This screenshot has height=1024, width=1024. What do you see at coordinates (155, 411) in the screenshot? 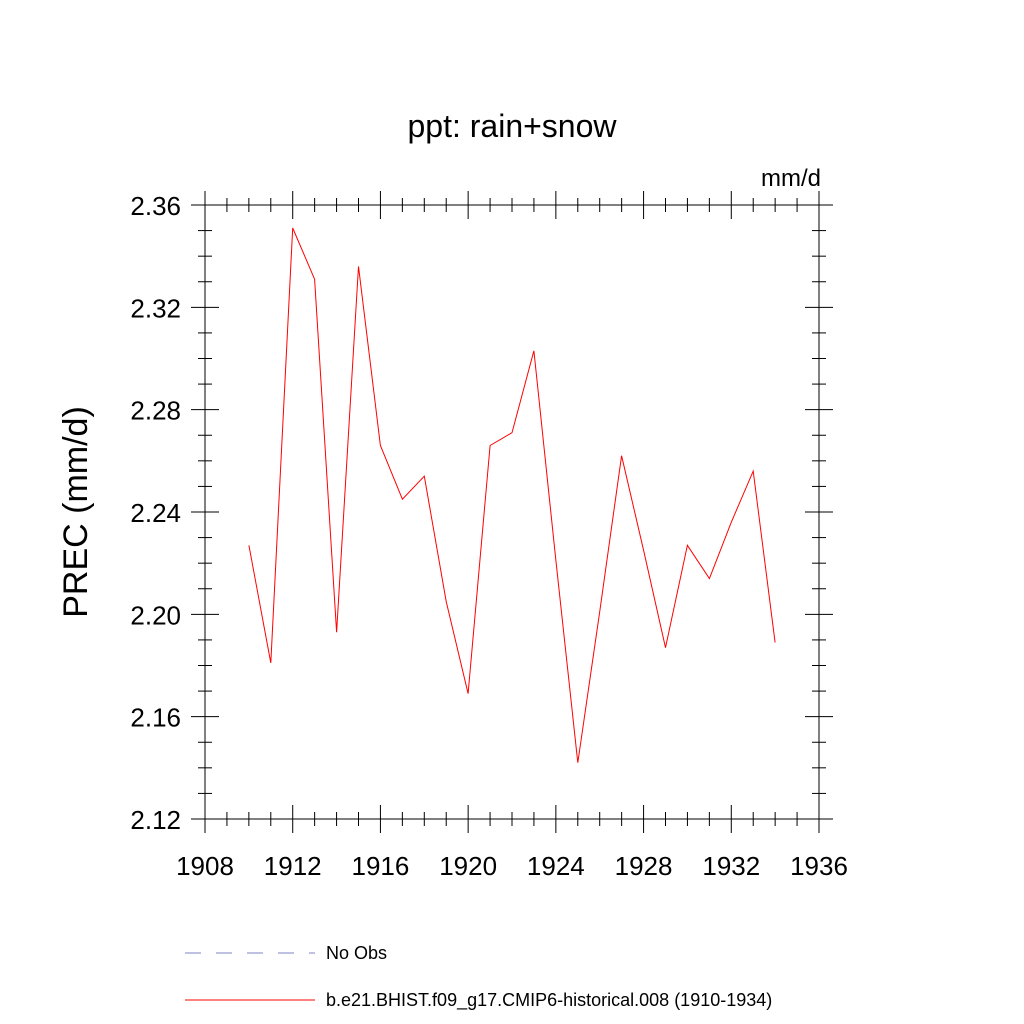
I see `y-tick-label: 2.28` at bounding box center [155, 411].